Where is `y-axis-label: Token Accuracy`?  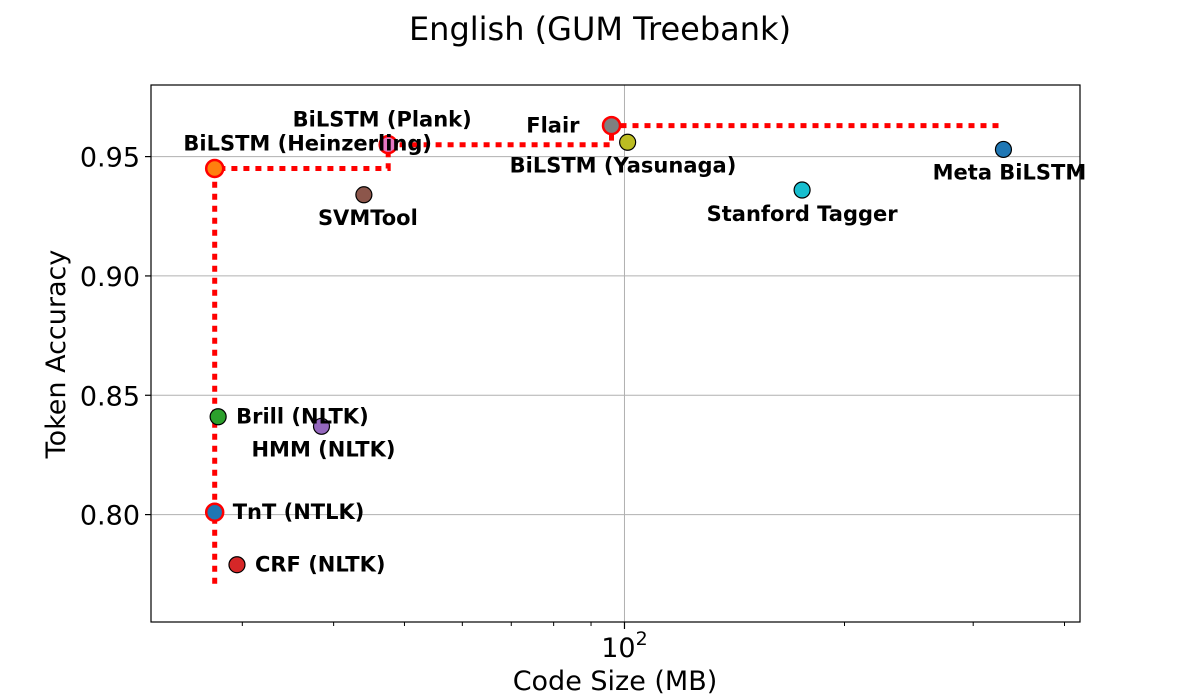
y-axis-label: Token Accuracy is located at coordinates (56, 355).